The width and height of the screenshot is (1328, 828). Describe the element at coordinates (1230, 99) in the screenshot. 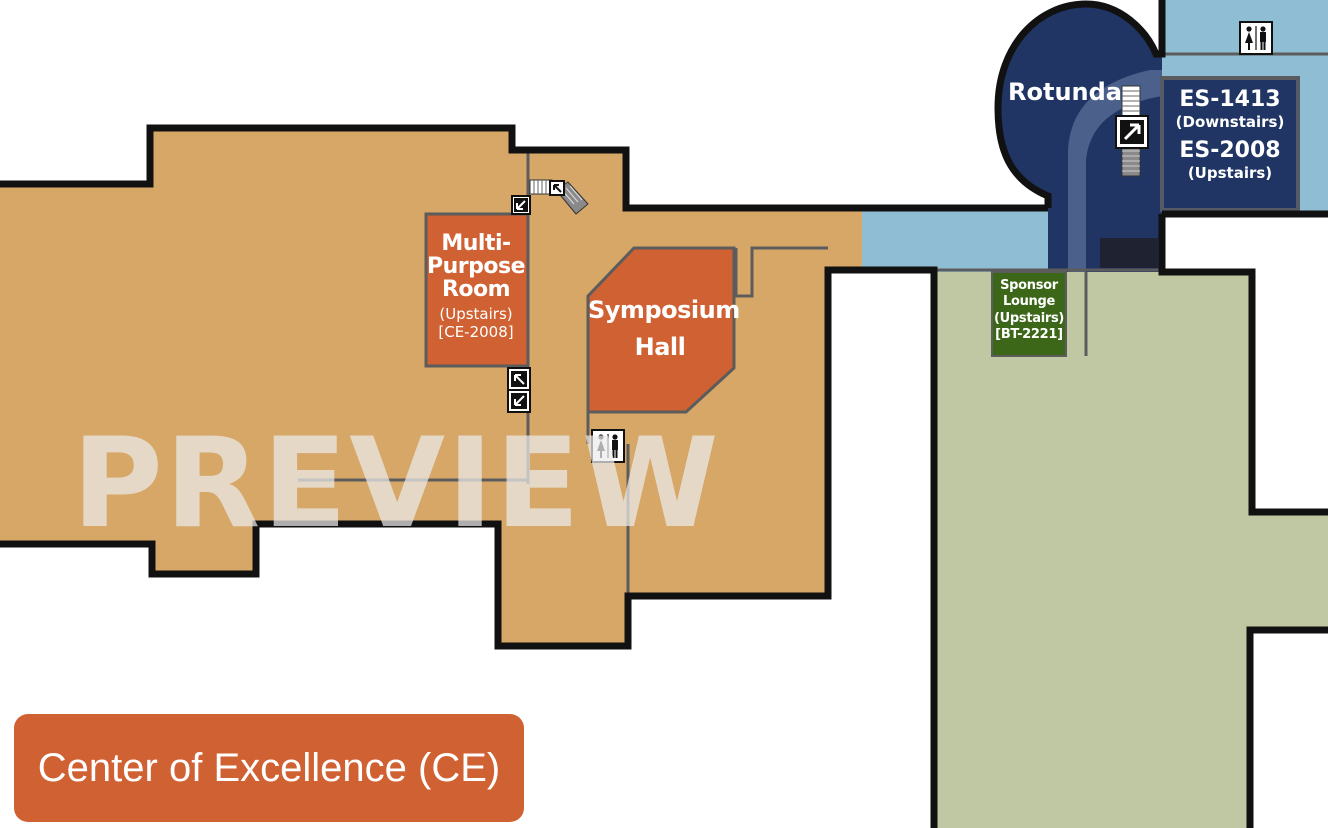

I see `room-code: ES-1413` at that location.